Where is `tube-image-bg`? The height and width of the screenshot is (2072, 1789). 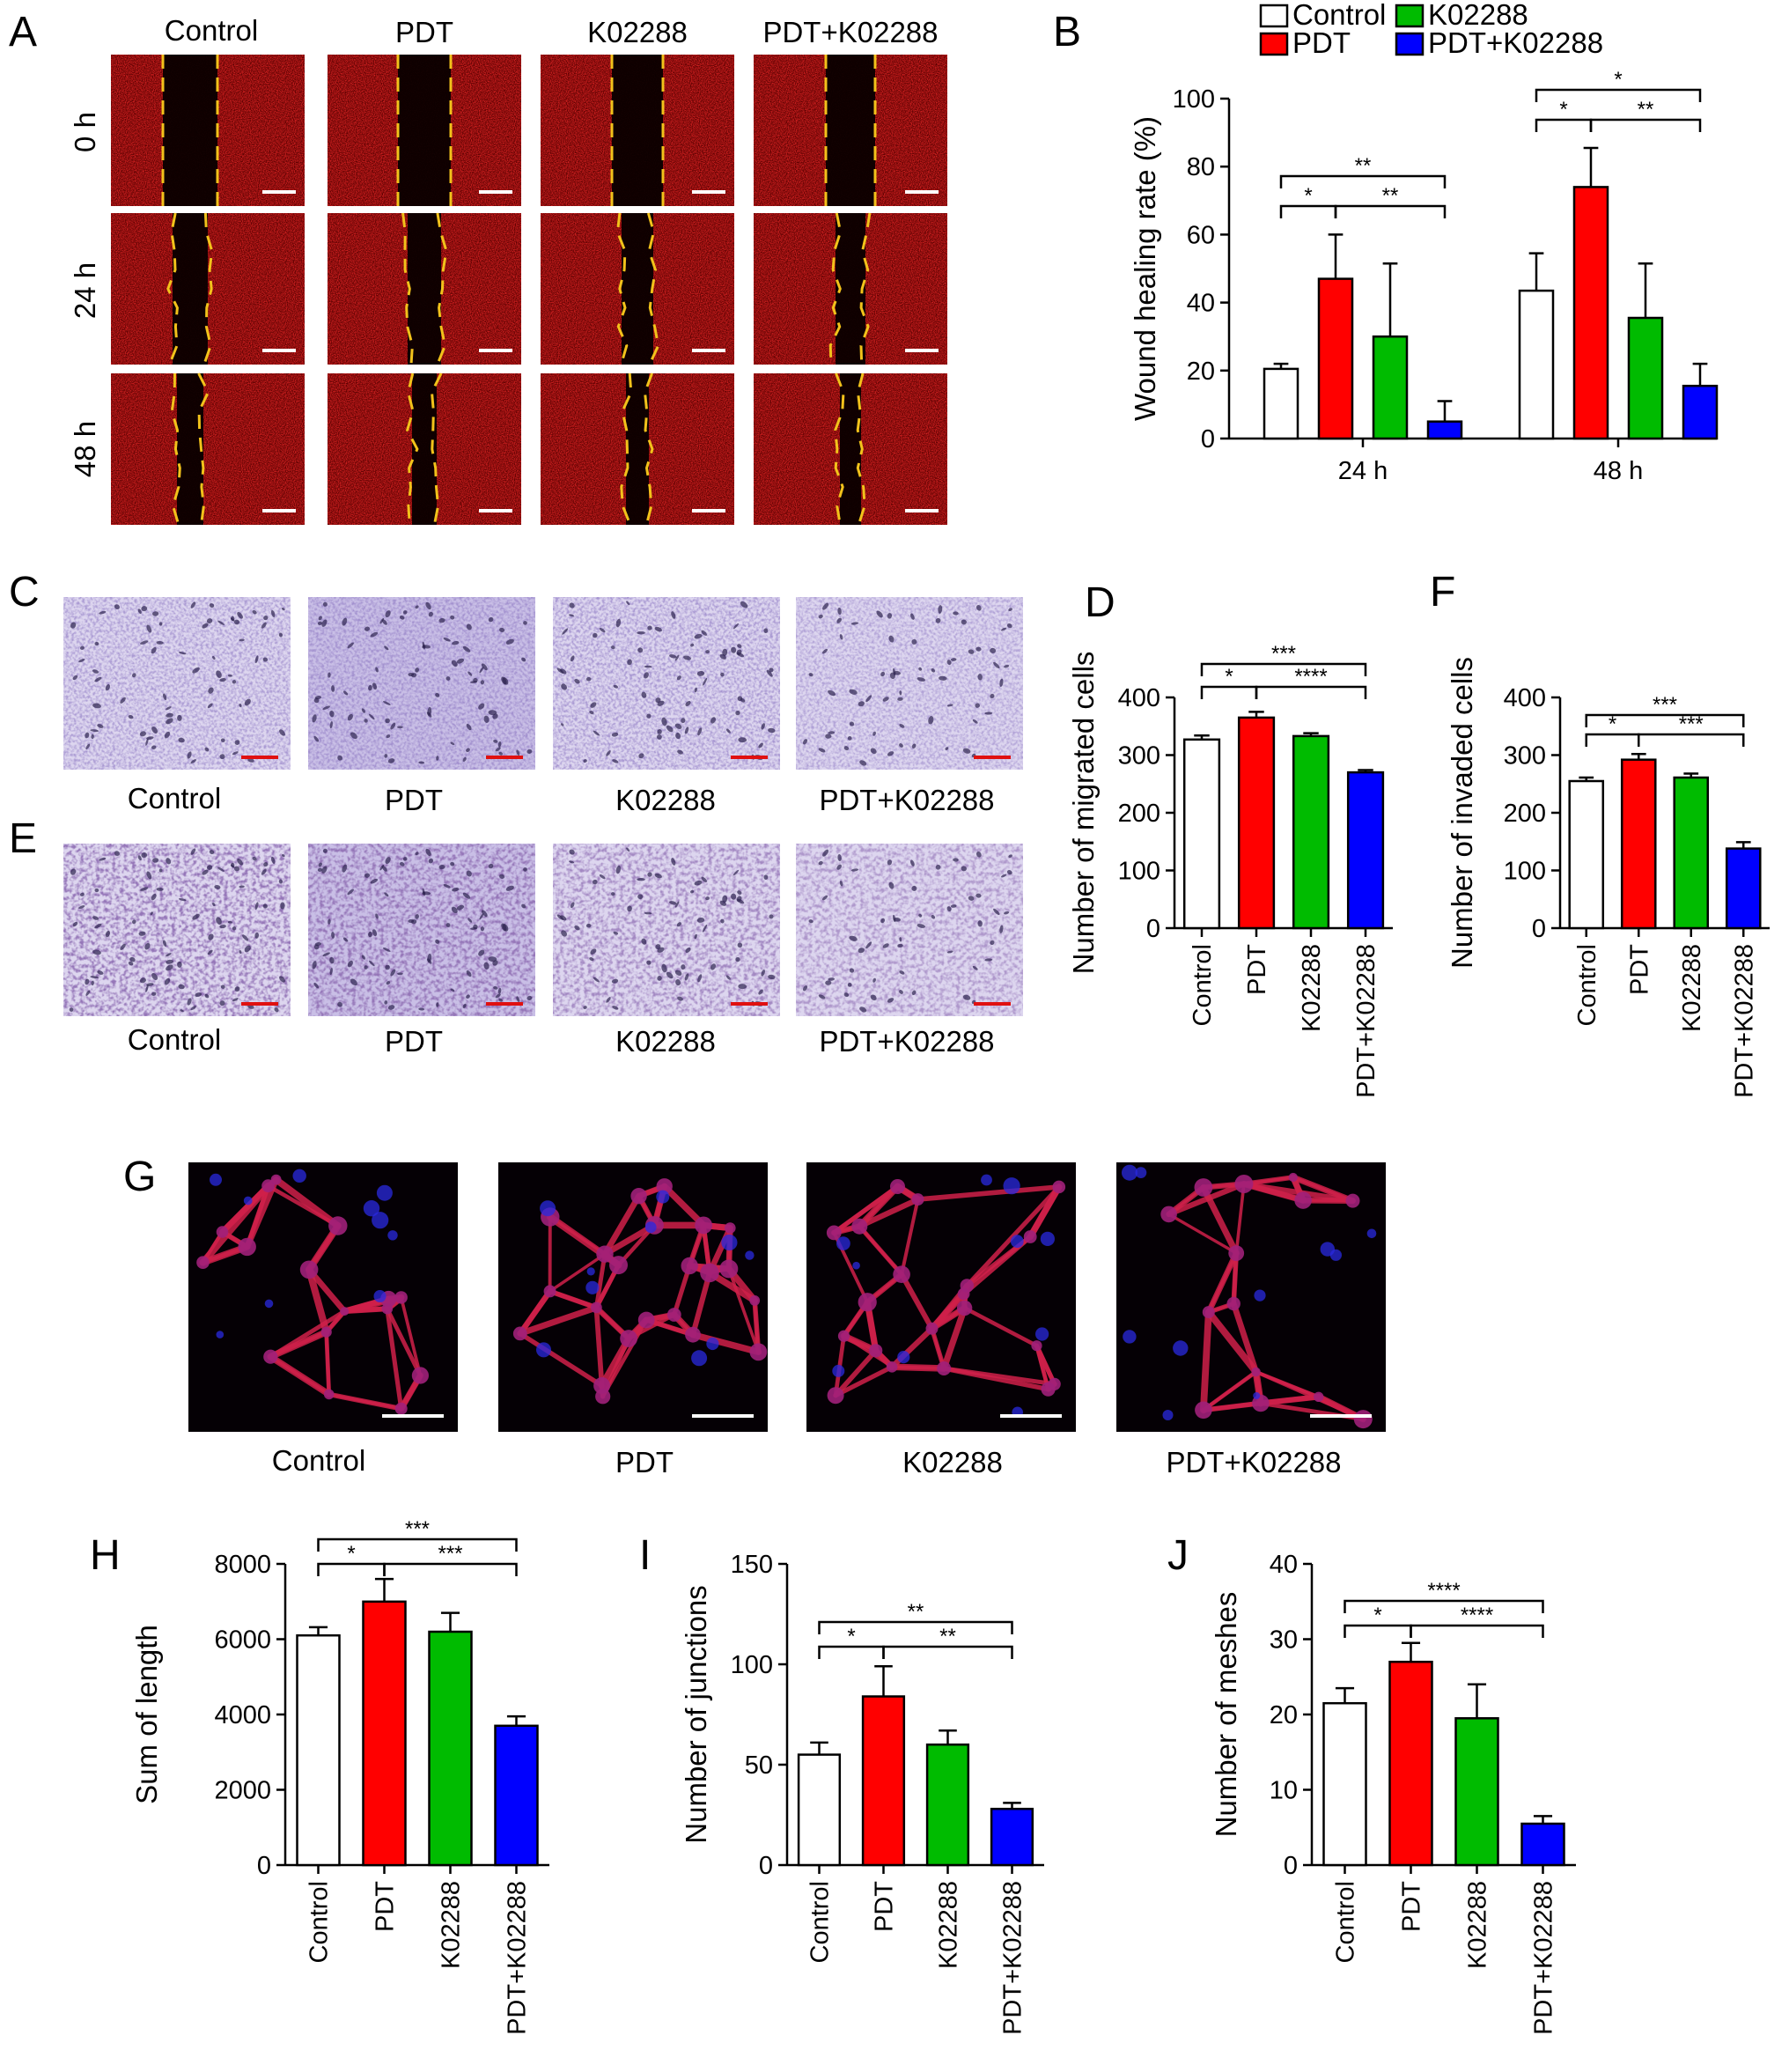
tube-image-bg is located at coordinates (1251, 1297).